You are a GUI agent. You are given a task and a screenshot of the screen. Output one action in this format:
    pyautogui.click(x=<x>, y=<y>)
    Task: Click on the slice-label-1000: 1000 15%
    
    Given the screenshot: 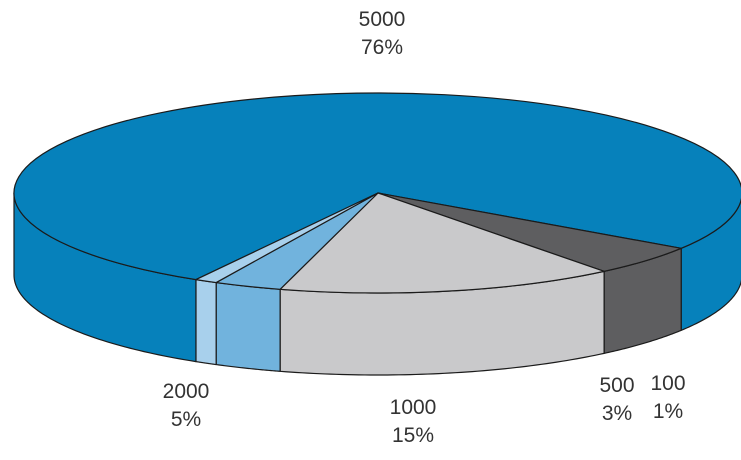 What is the action you would take?
    pyautogui.click(x=413, y=422)
    